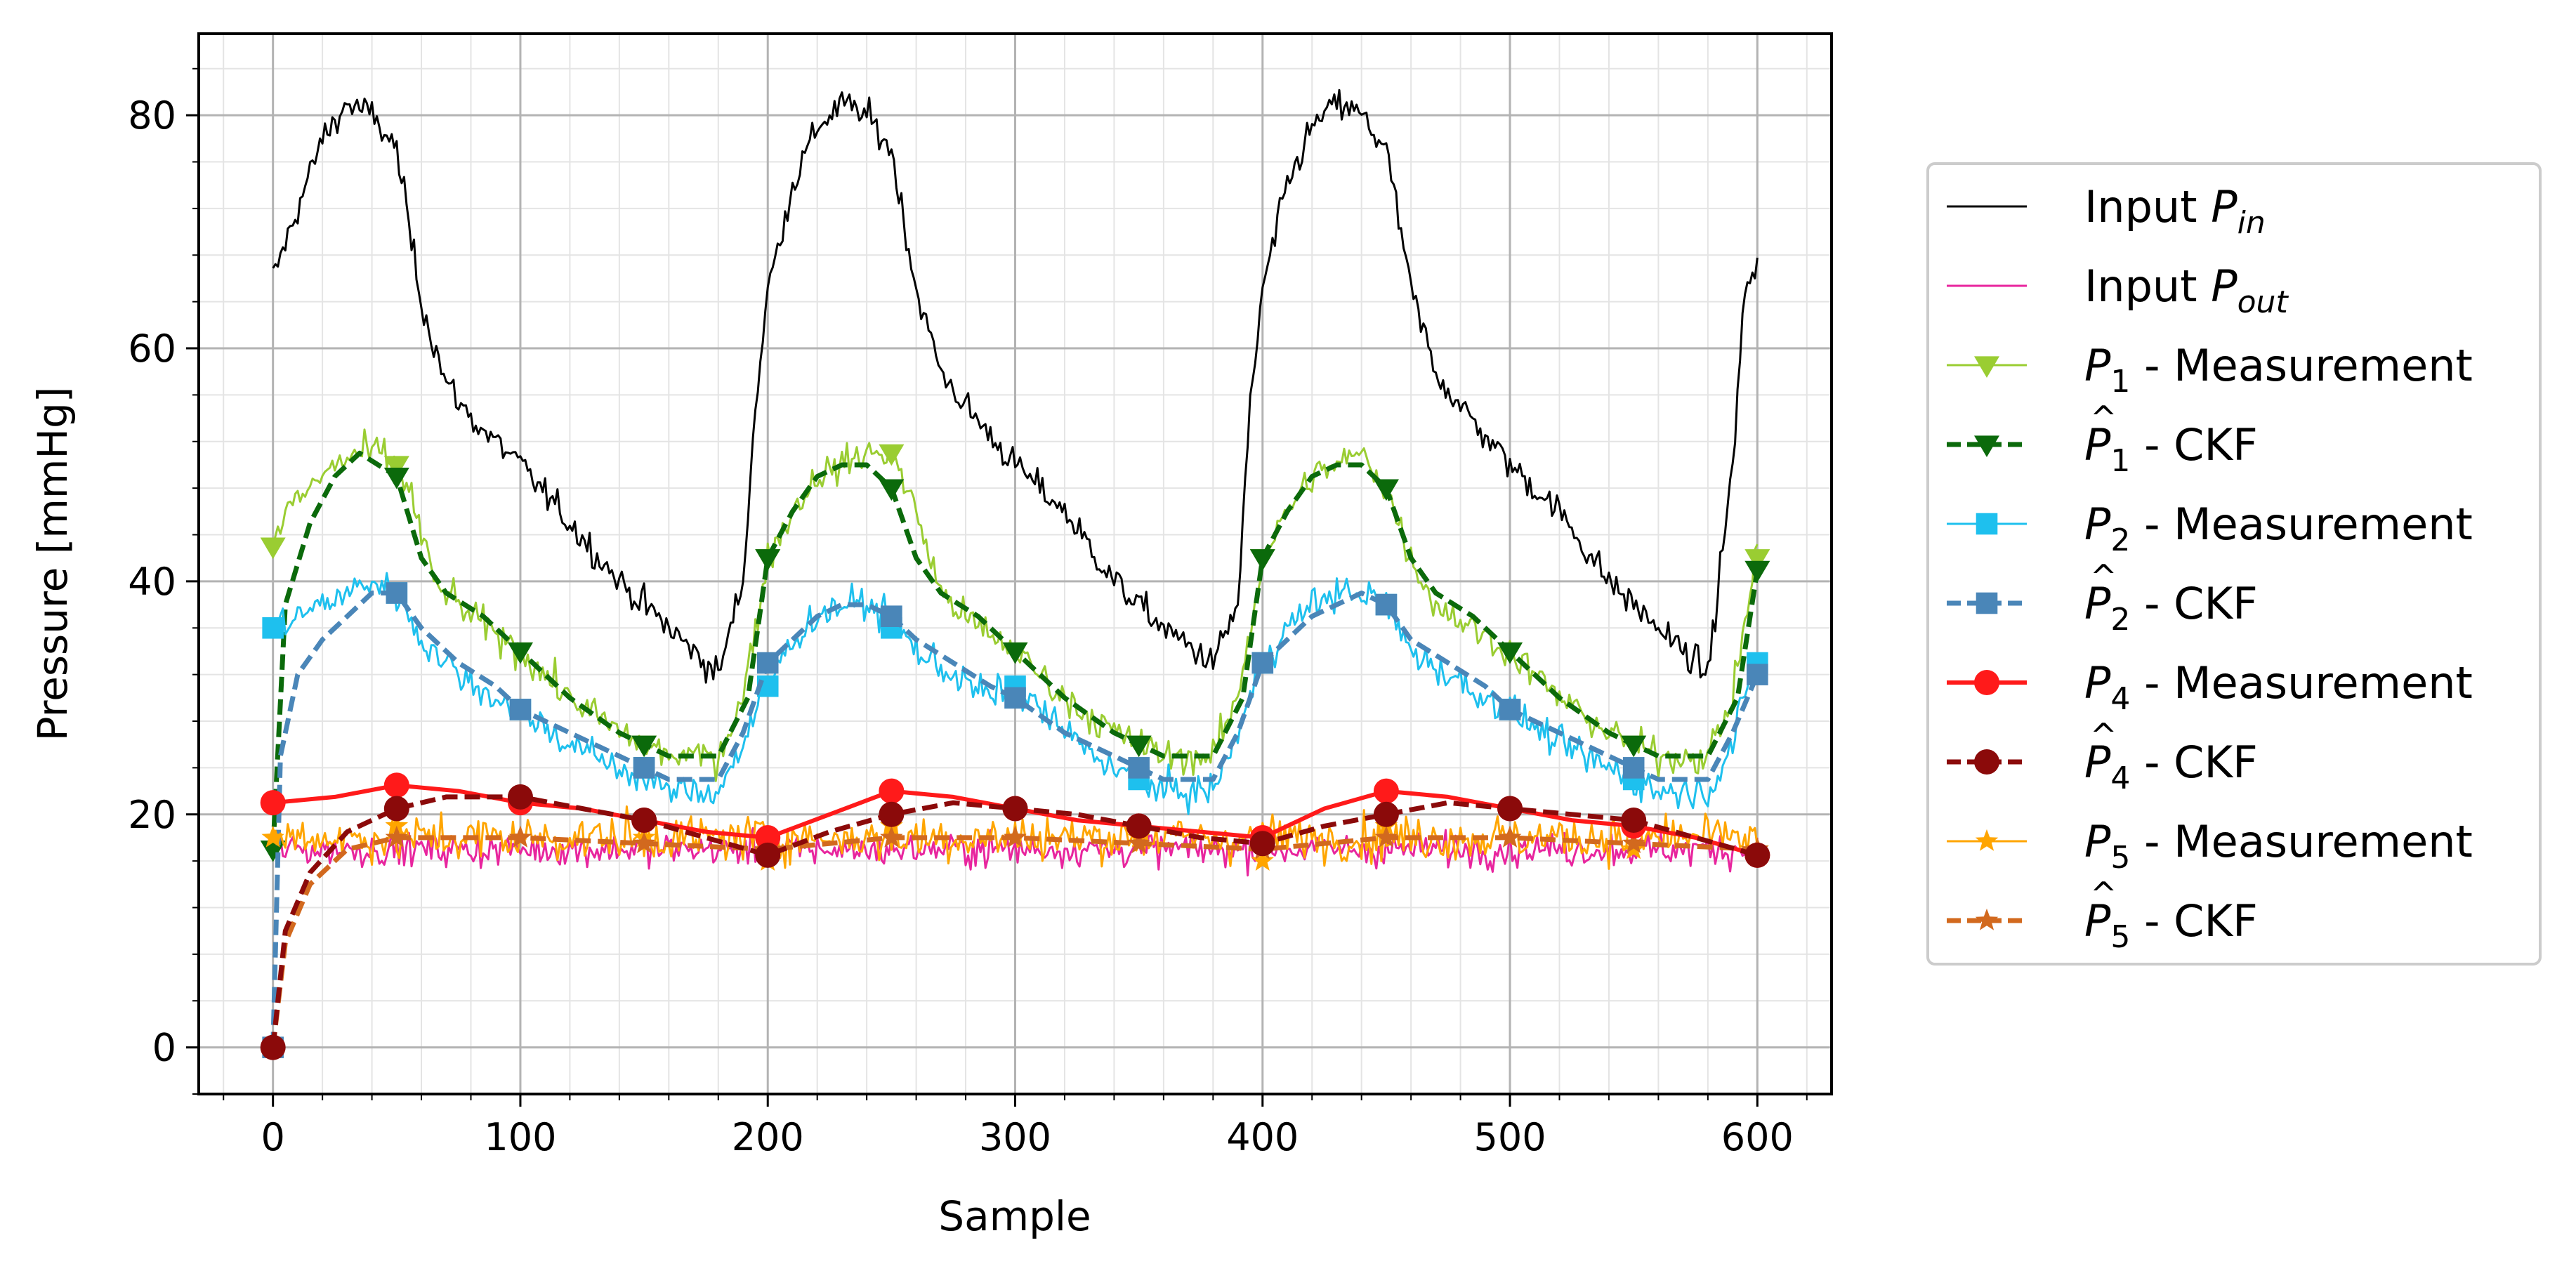 This screenshot has height=1278, width=2576. I want to click on legend-entry: Input Pin, so click(2106, 211).